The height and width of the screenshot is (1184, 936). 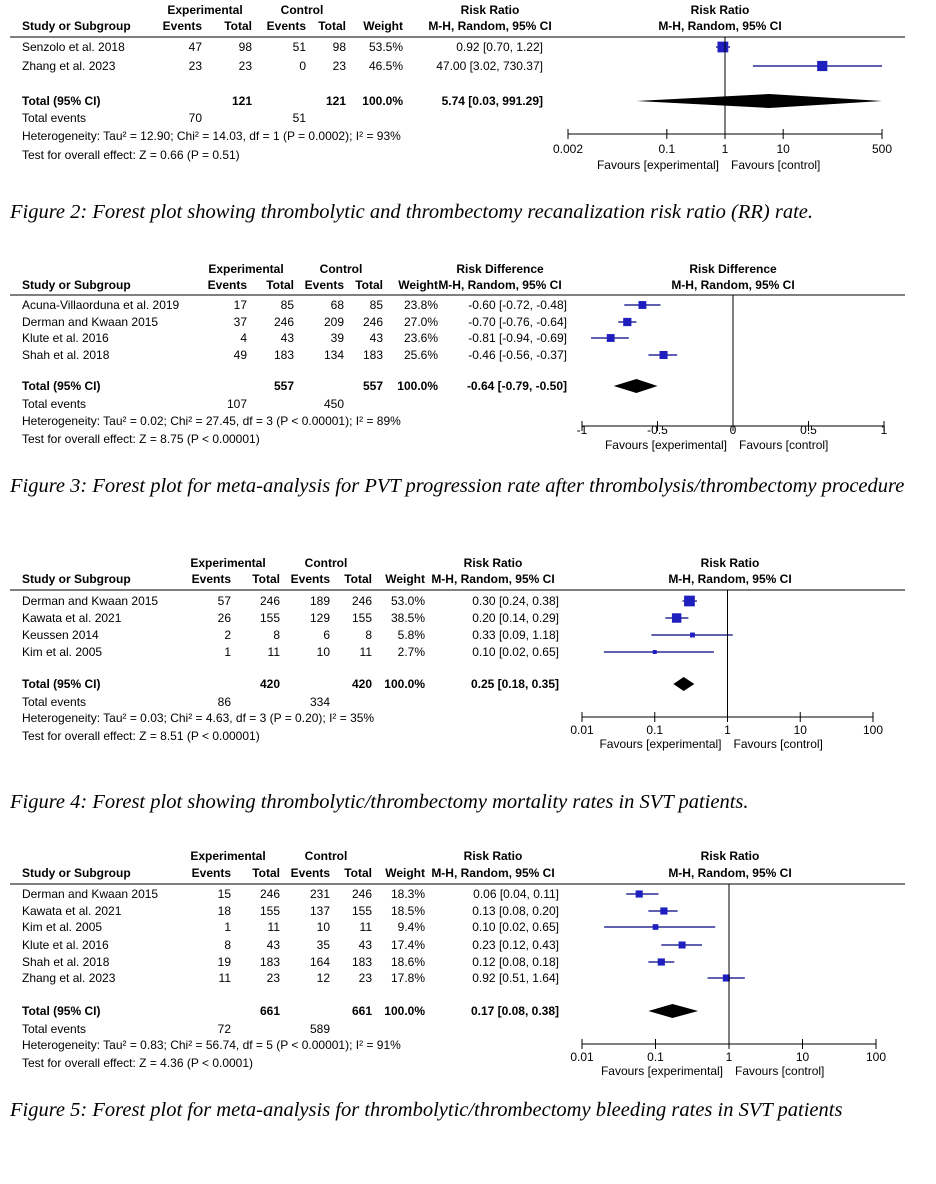 What do you see at coordinates (320, 894) in the screenshot?
I see `ctl-events-value: 231` at bounding box center [320, 894].